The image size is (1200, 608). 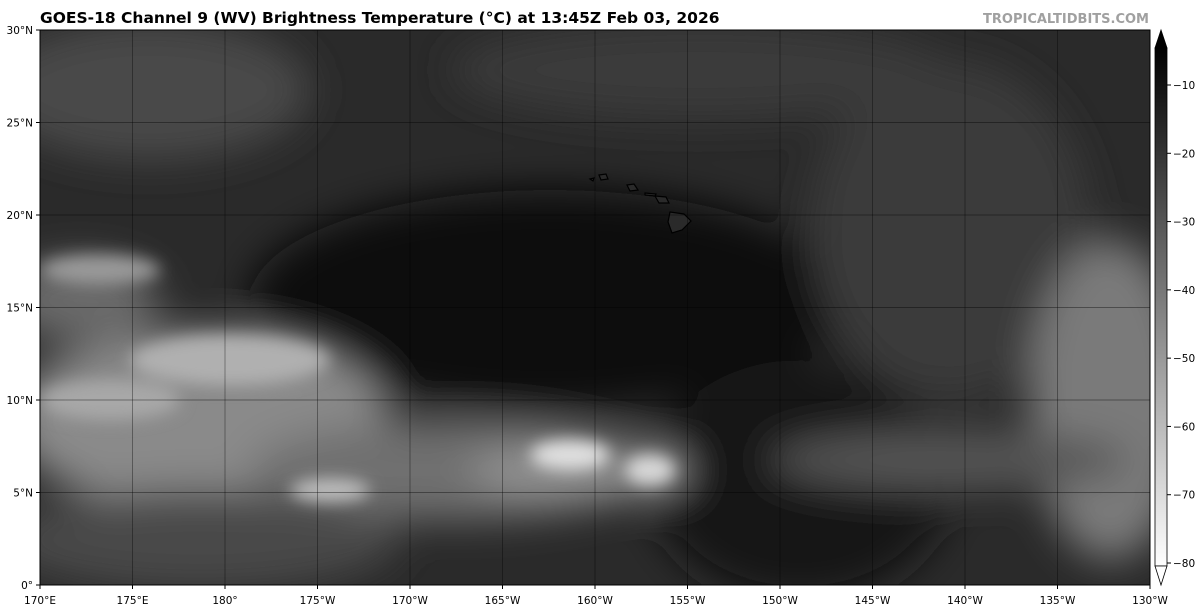 I want to click on colorbar-tick-label: −20, so click(x=1184, y=154).